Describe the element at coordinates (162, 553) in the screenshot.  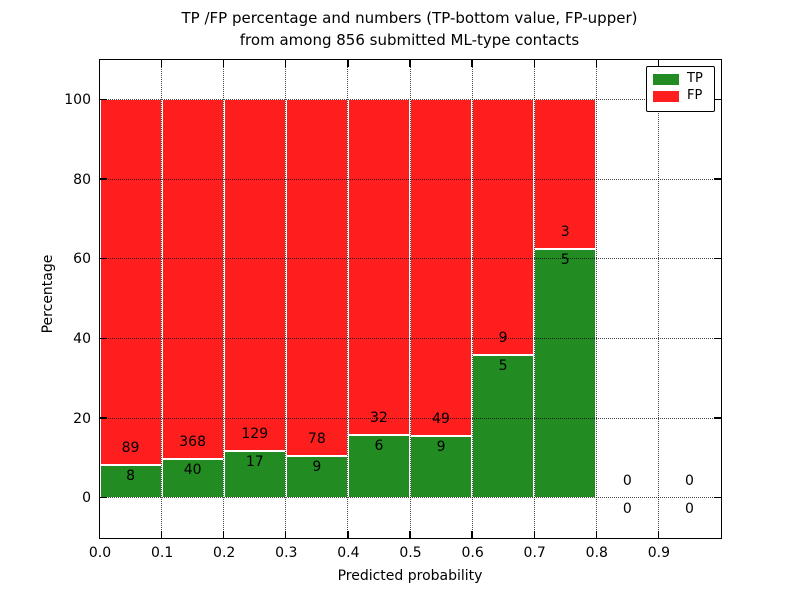
I see `x-tick-label: 0.1` at that location.